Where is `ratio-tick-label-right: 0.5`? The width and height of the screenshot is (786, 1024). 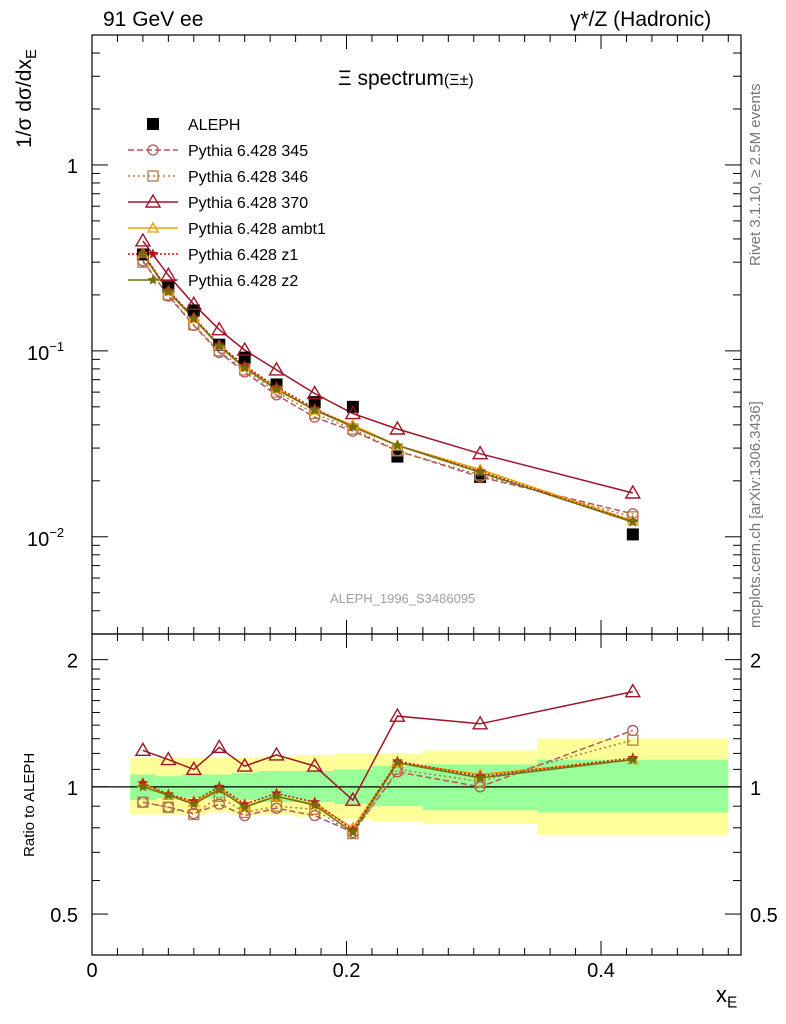
ratio-tick-label-right: 0.5 is located at coordinates (764, 916).